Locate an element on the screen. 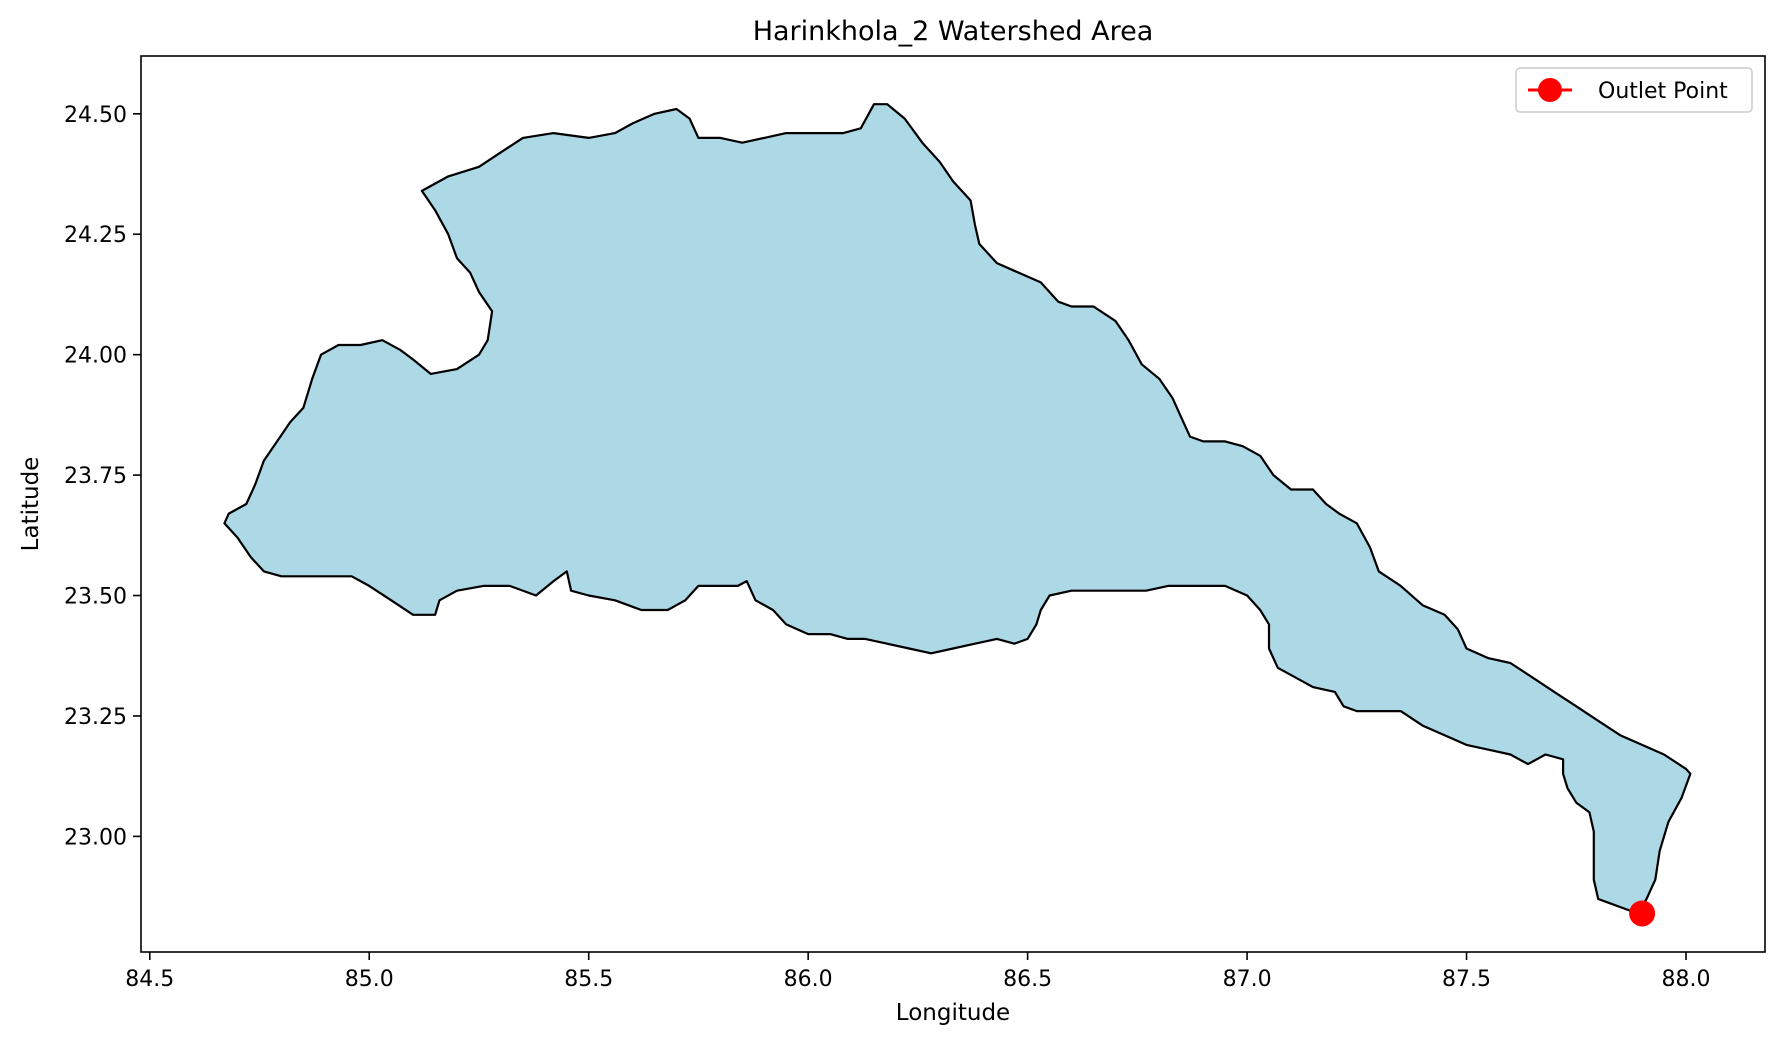  y-tick-label: 23.75 is located at coordinates (95, 476).